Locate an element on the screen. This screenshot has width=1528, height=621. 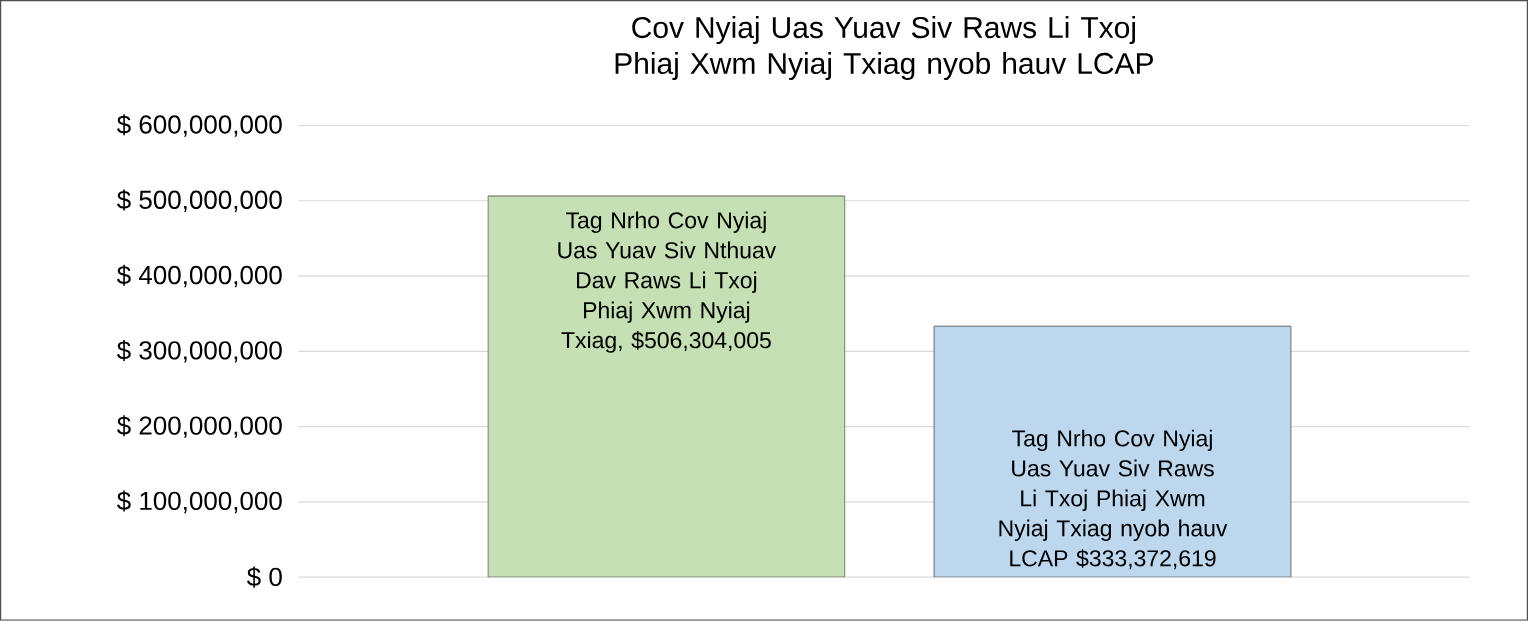
y-tick-label: $ 500,000,000 is located at coordinates (199, 201).